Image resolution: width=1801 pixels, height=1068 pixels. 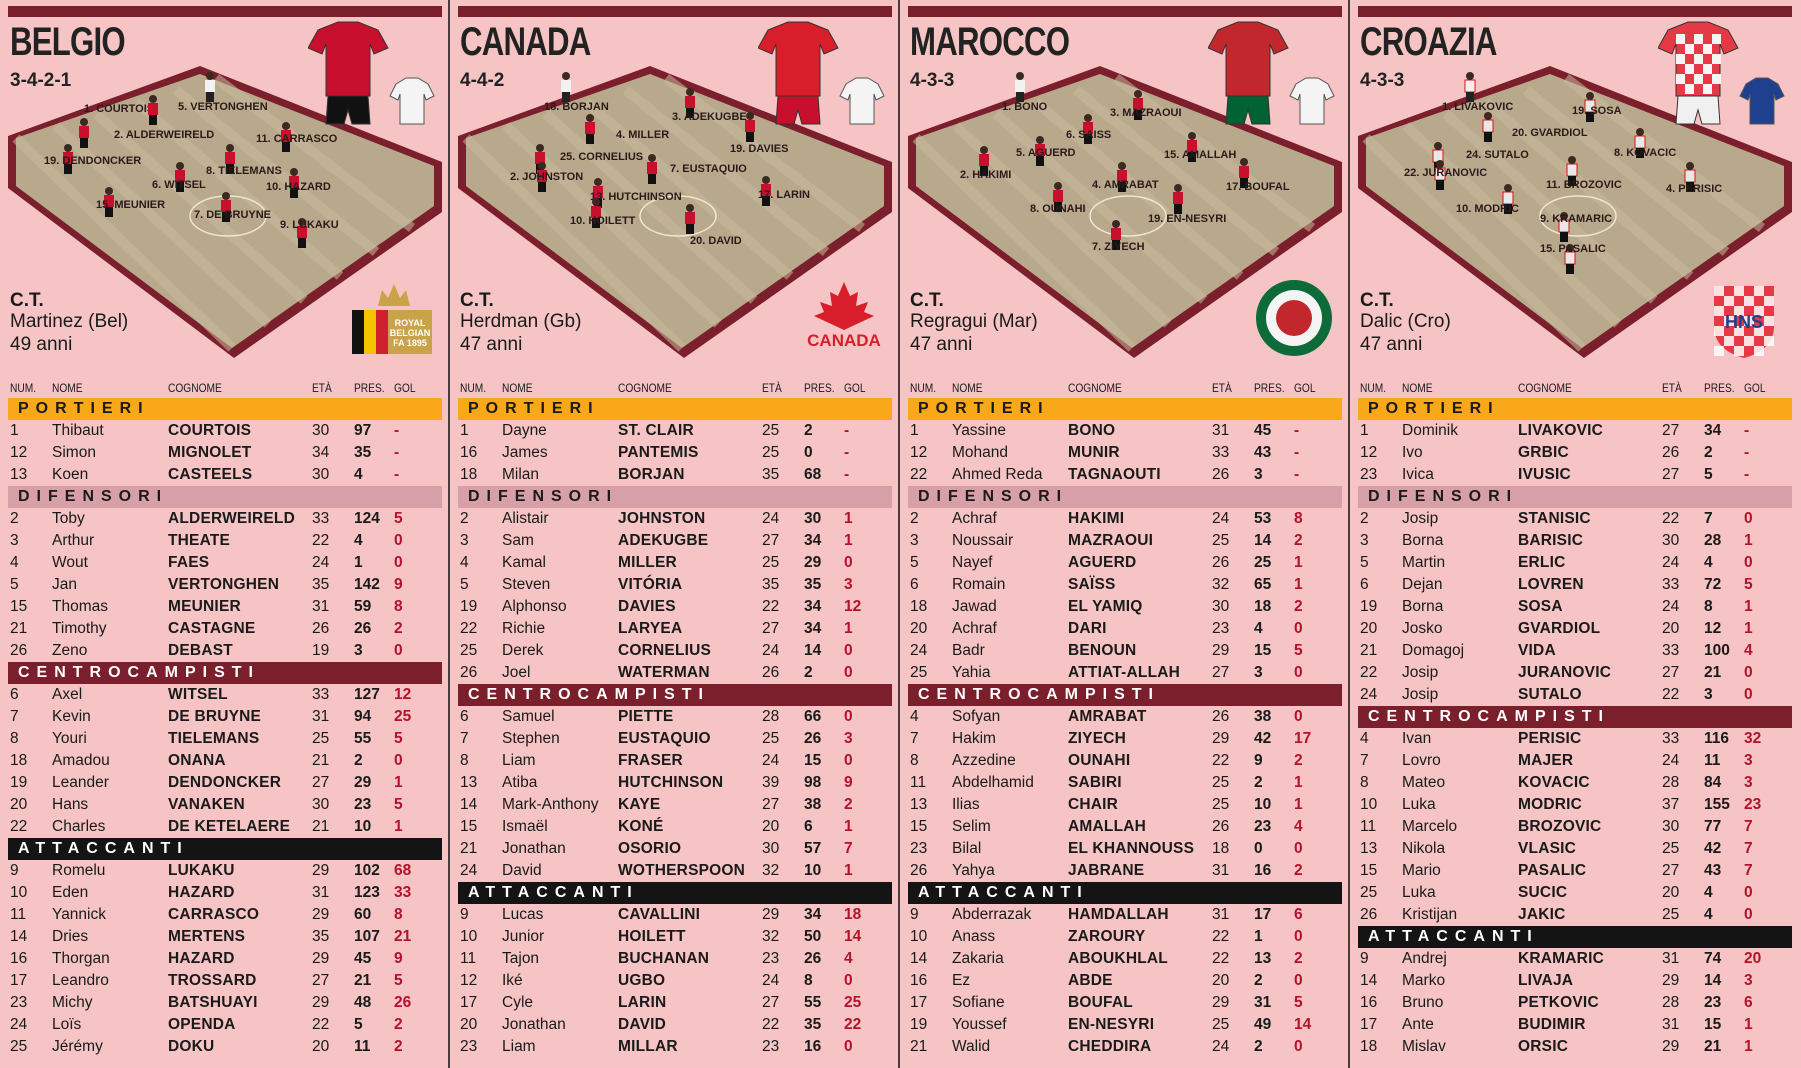 I want to click on player-caps: 35, so click(x=813, y=1024).